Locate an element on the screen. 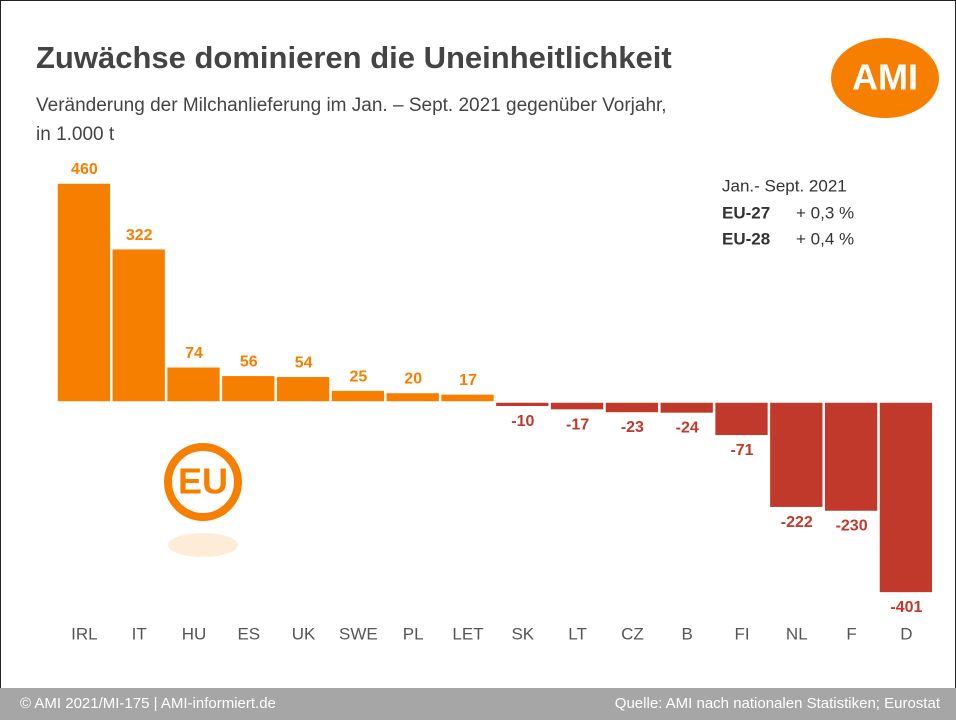  value-label: -222 is located at coordinates (797, 522).